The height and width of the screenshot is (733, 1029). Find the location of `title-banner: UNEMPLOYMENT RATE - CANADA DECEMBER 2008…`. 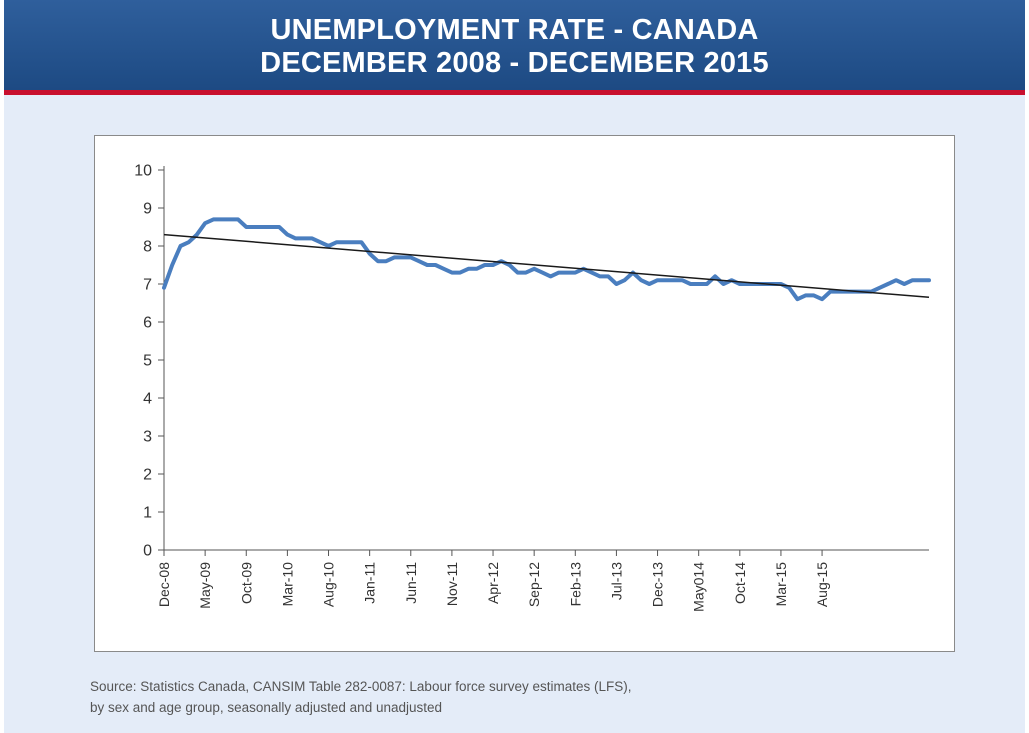

title-banner: UNEMPLOYMENT RATE - CANADA DECEMBER 2008… is located at coordinates (514, 45).